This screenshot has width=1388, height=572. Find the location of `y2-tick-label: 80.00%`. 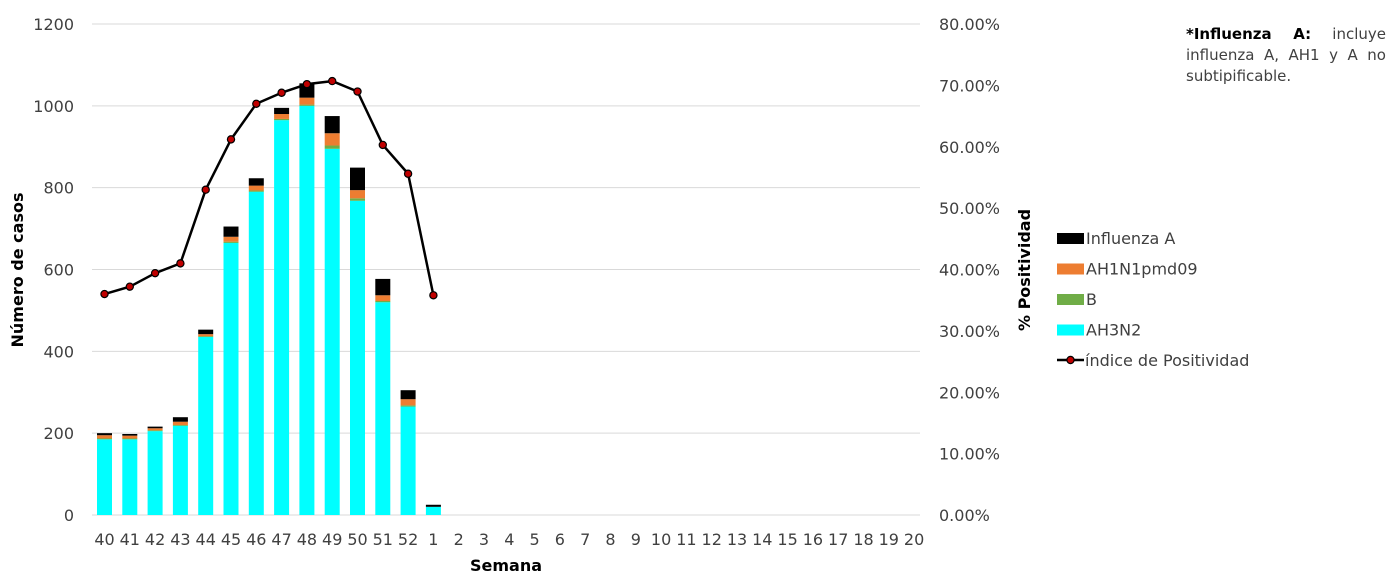

y2-tick-label: 80.00% is located at coordinates (969, 24).